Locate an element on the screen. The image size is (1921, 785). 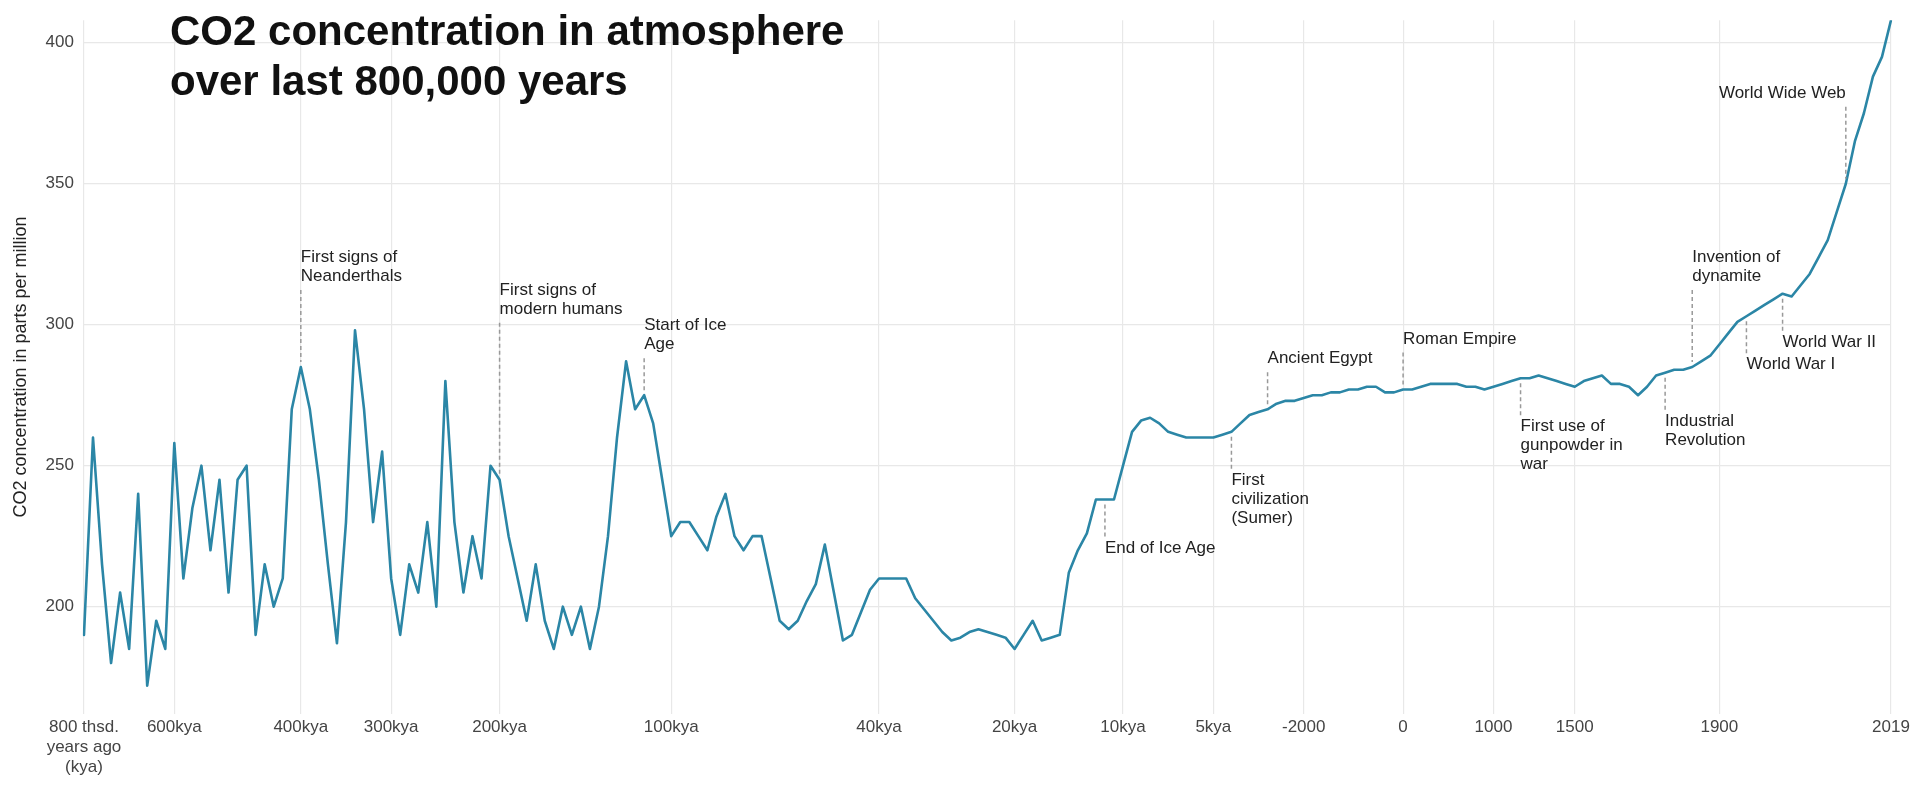
chart-title: CO2 concentration in atmosphere over last 800,000 years is located at coordinates (508, 56).